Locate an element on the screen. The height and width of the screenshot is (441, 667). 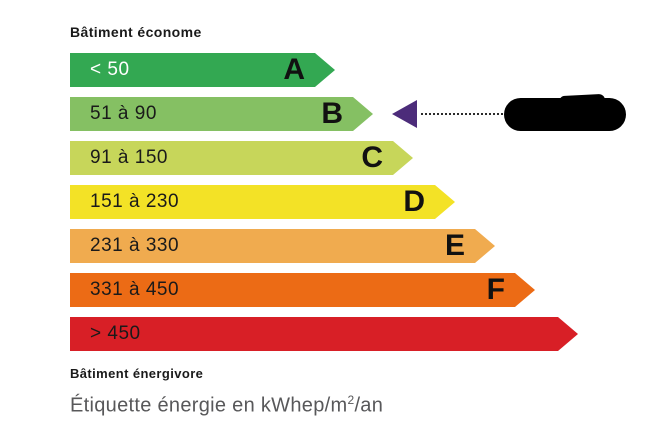
range-label: 151 à 230 is located at coordinates (135, 201).